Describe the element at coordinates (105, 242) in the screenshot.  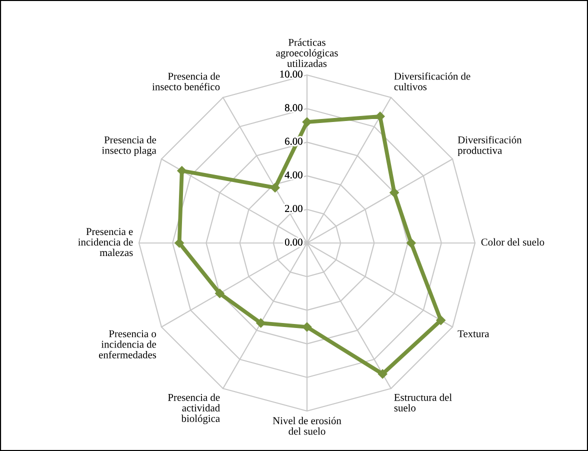
I see `spoke-label: Presencia e incidencia de malezas` at that location.